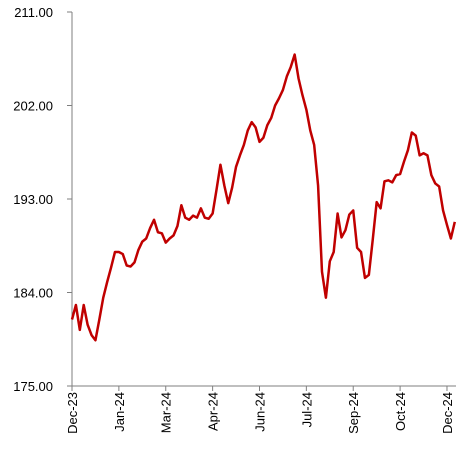  Describe the element at coordinates (33, 386) in the screenshot. I see `y-tick-label: 175.00` at that location.